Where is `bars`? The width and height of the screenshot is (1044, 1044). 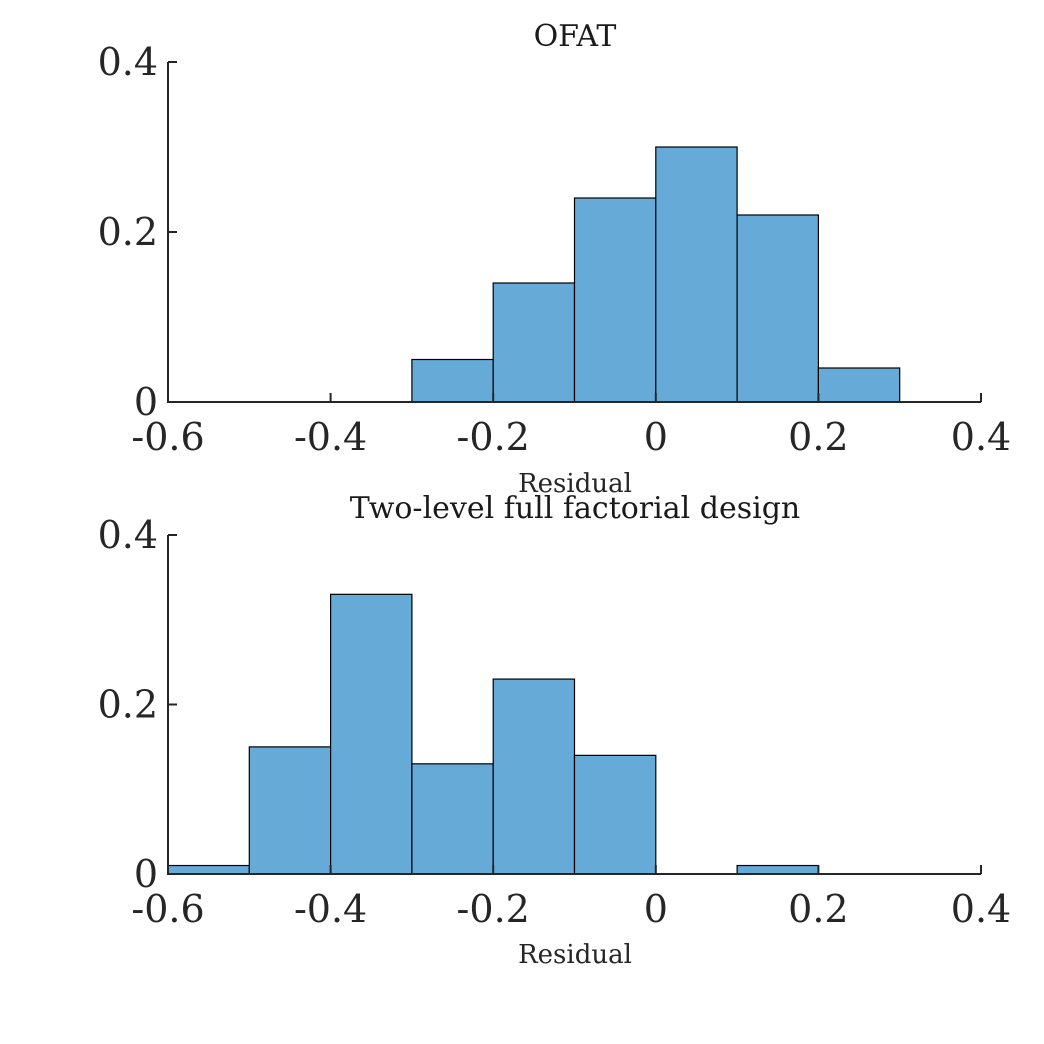
bars is located at coordinates (656, 274).